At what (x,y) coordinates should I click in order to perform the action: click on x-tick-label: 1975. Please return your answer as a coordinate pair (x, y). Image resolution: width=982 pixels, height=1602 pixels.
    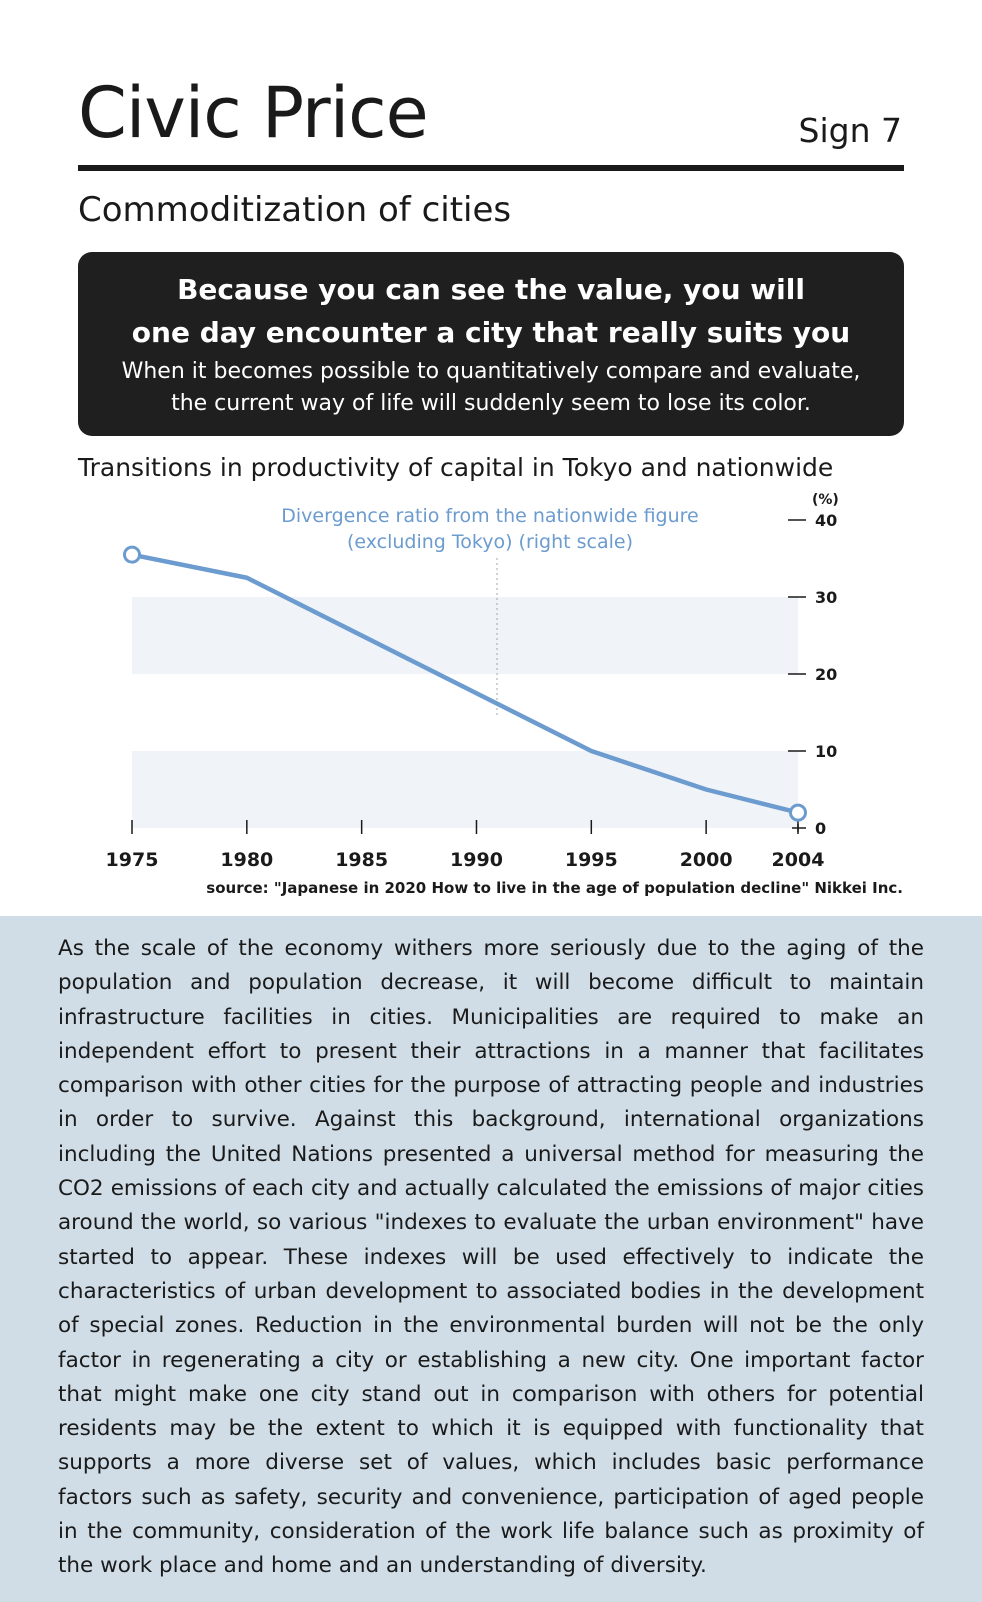
    Looking at the image, I should click on (132, 860).